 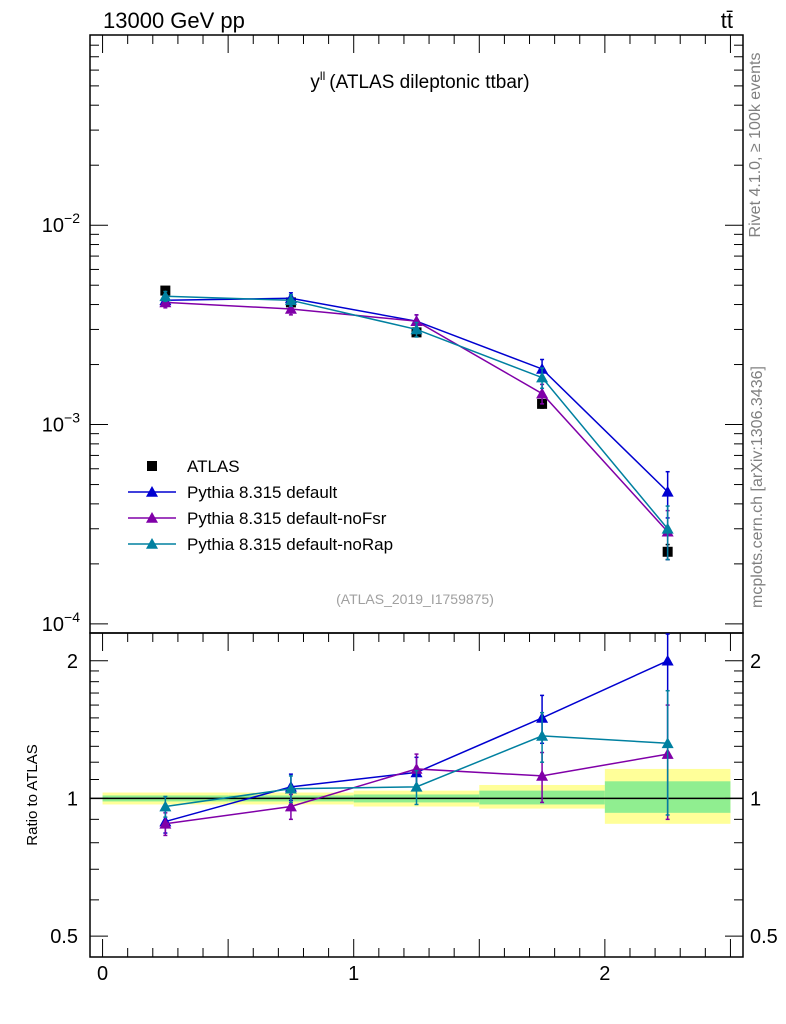 I want to click on ratio-ytick-label-left: 0.5, so click(x=64, y=937).